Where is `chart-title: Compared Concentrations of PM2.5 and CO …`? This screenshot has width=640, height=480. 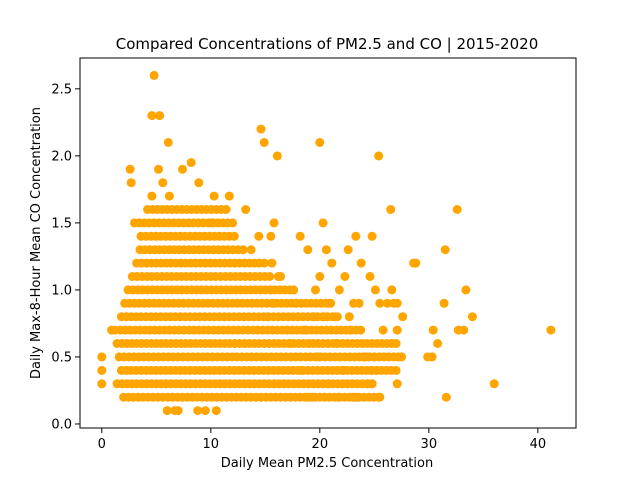
chart-title: Compared Concentrations of PM2.5 and CO … is located at coordinates (327, 44).